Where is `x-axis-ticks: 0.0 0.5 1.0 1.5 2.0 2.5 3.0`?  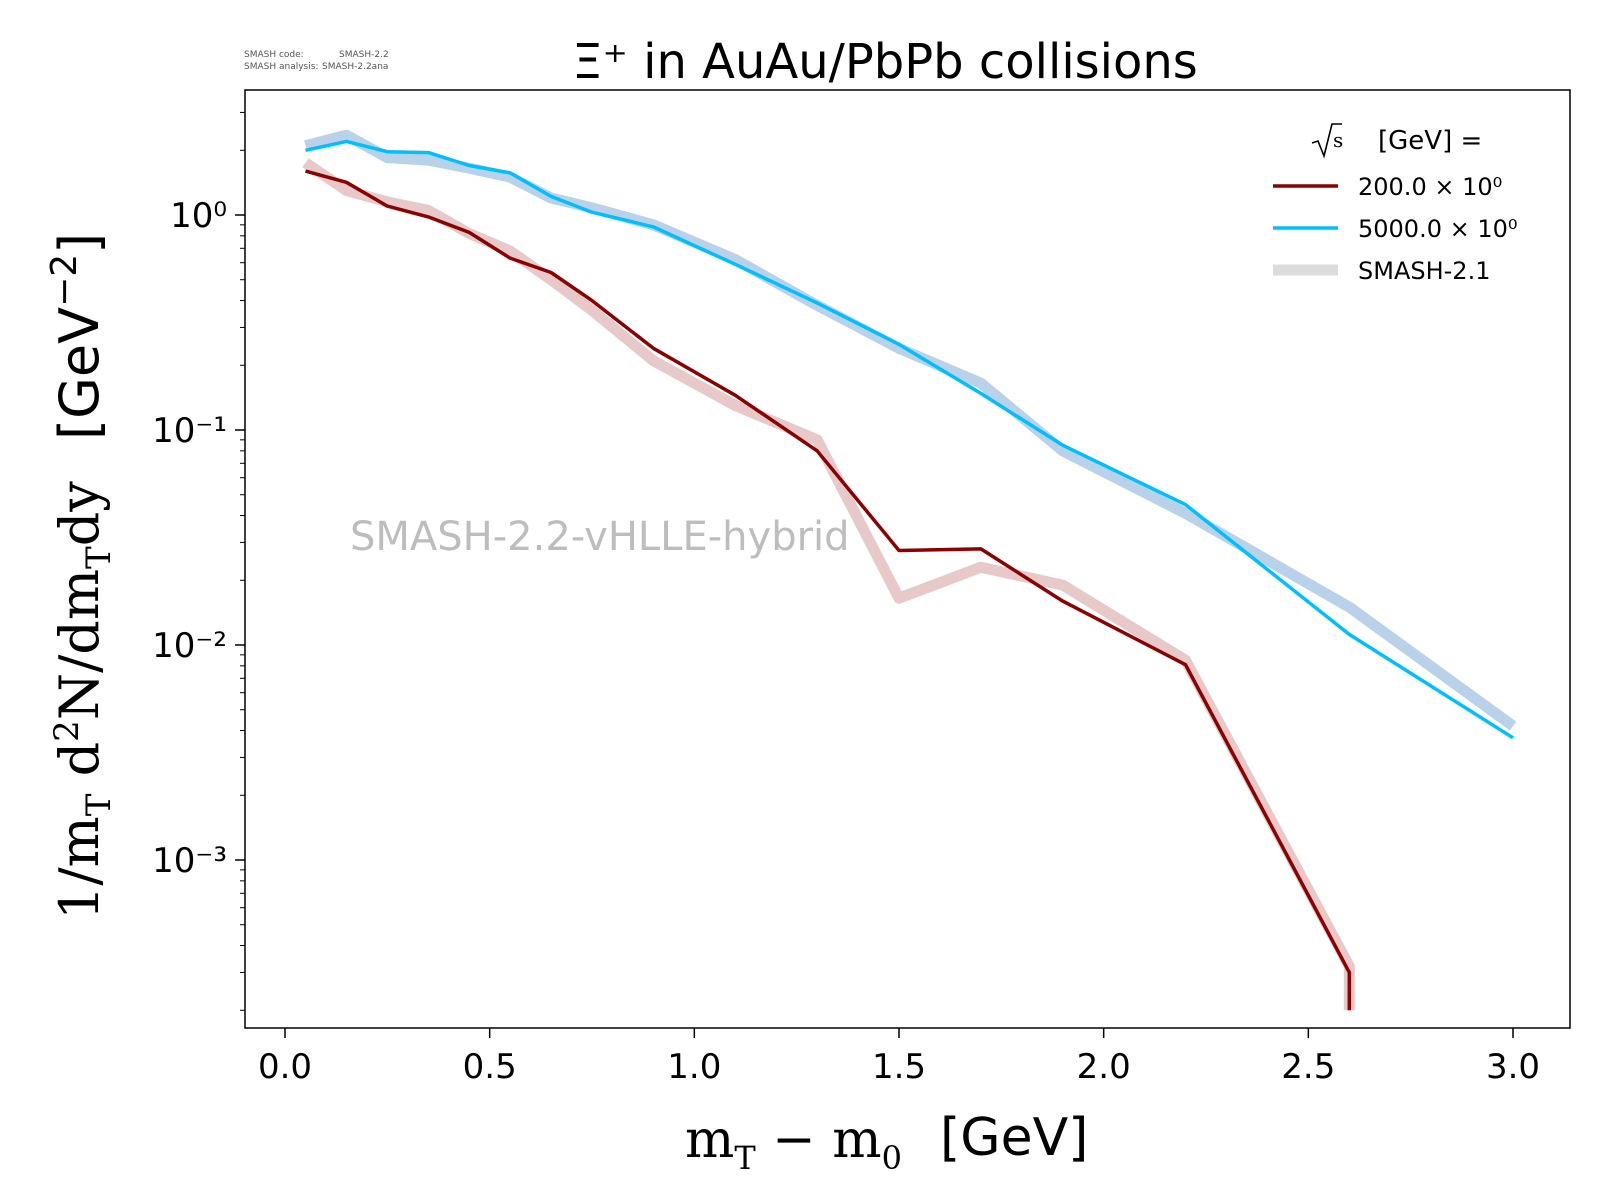
x-axis-ticks: 0.0 0.5 1.0 1.5 2.0 2.5 3.0 is located at coordinates (899, 1057).